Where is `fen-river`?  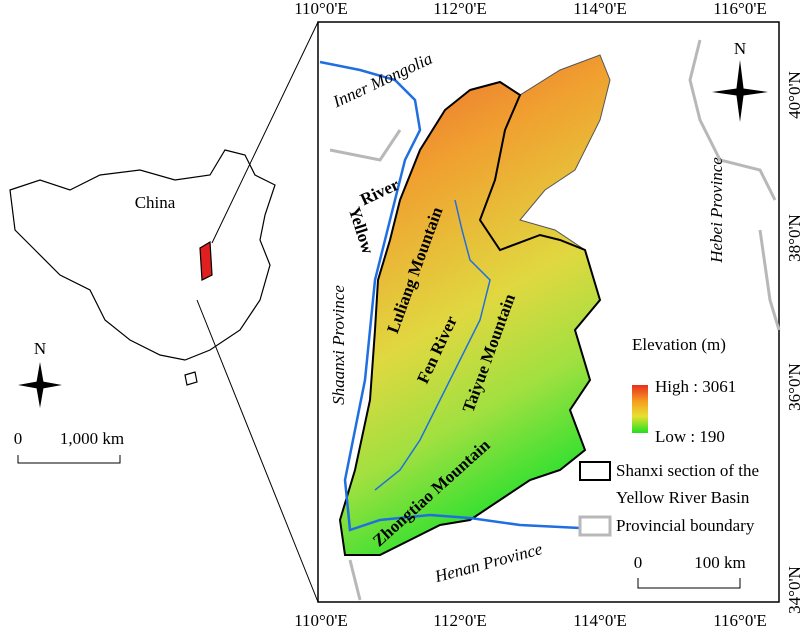 fen-river is located at coordinates (432, 345).